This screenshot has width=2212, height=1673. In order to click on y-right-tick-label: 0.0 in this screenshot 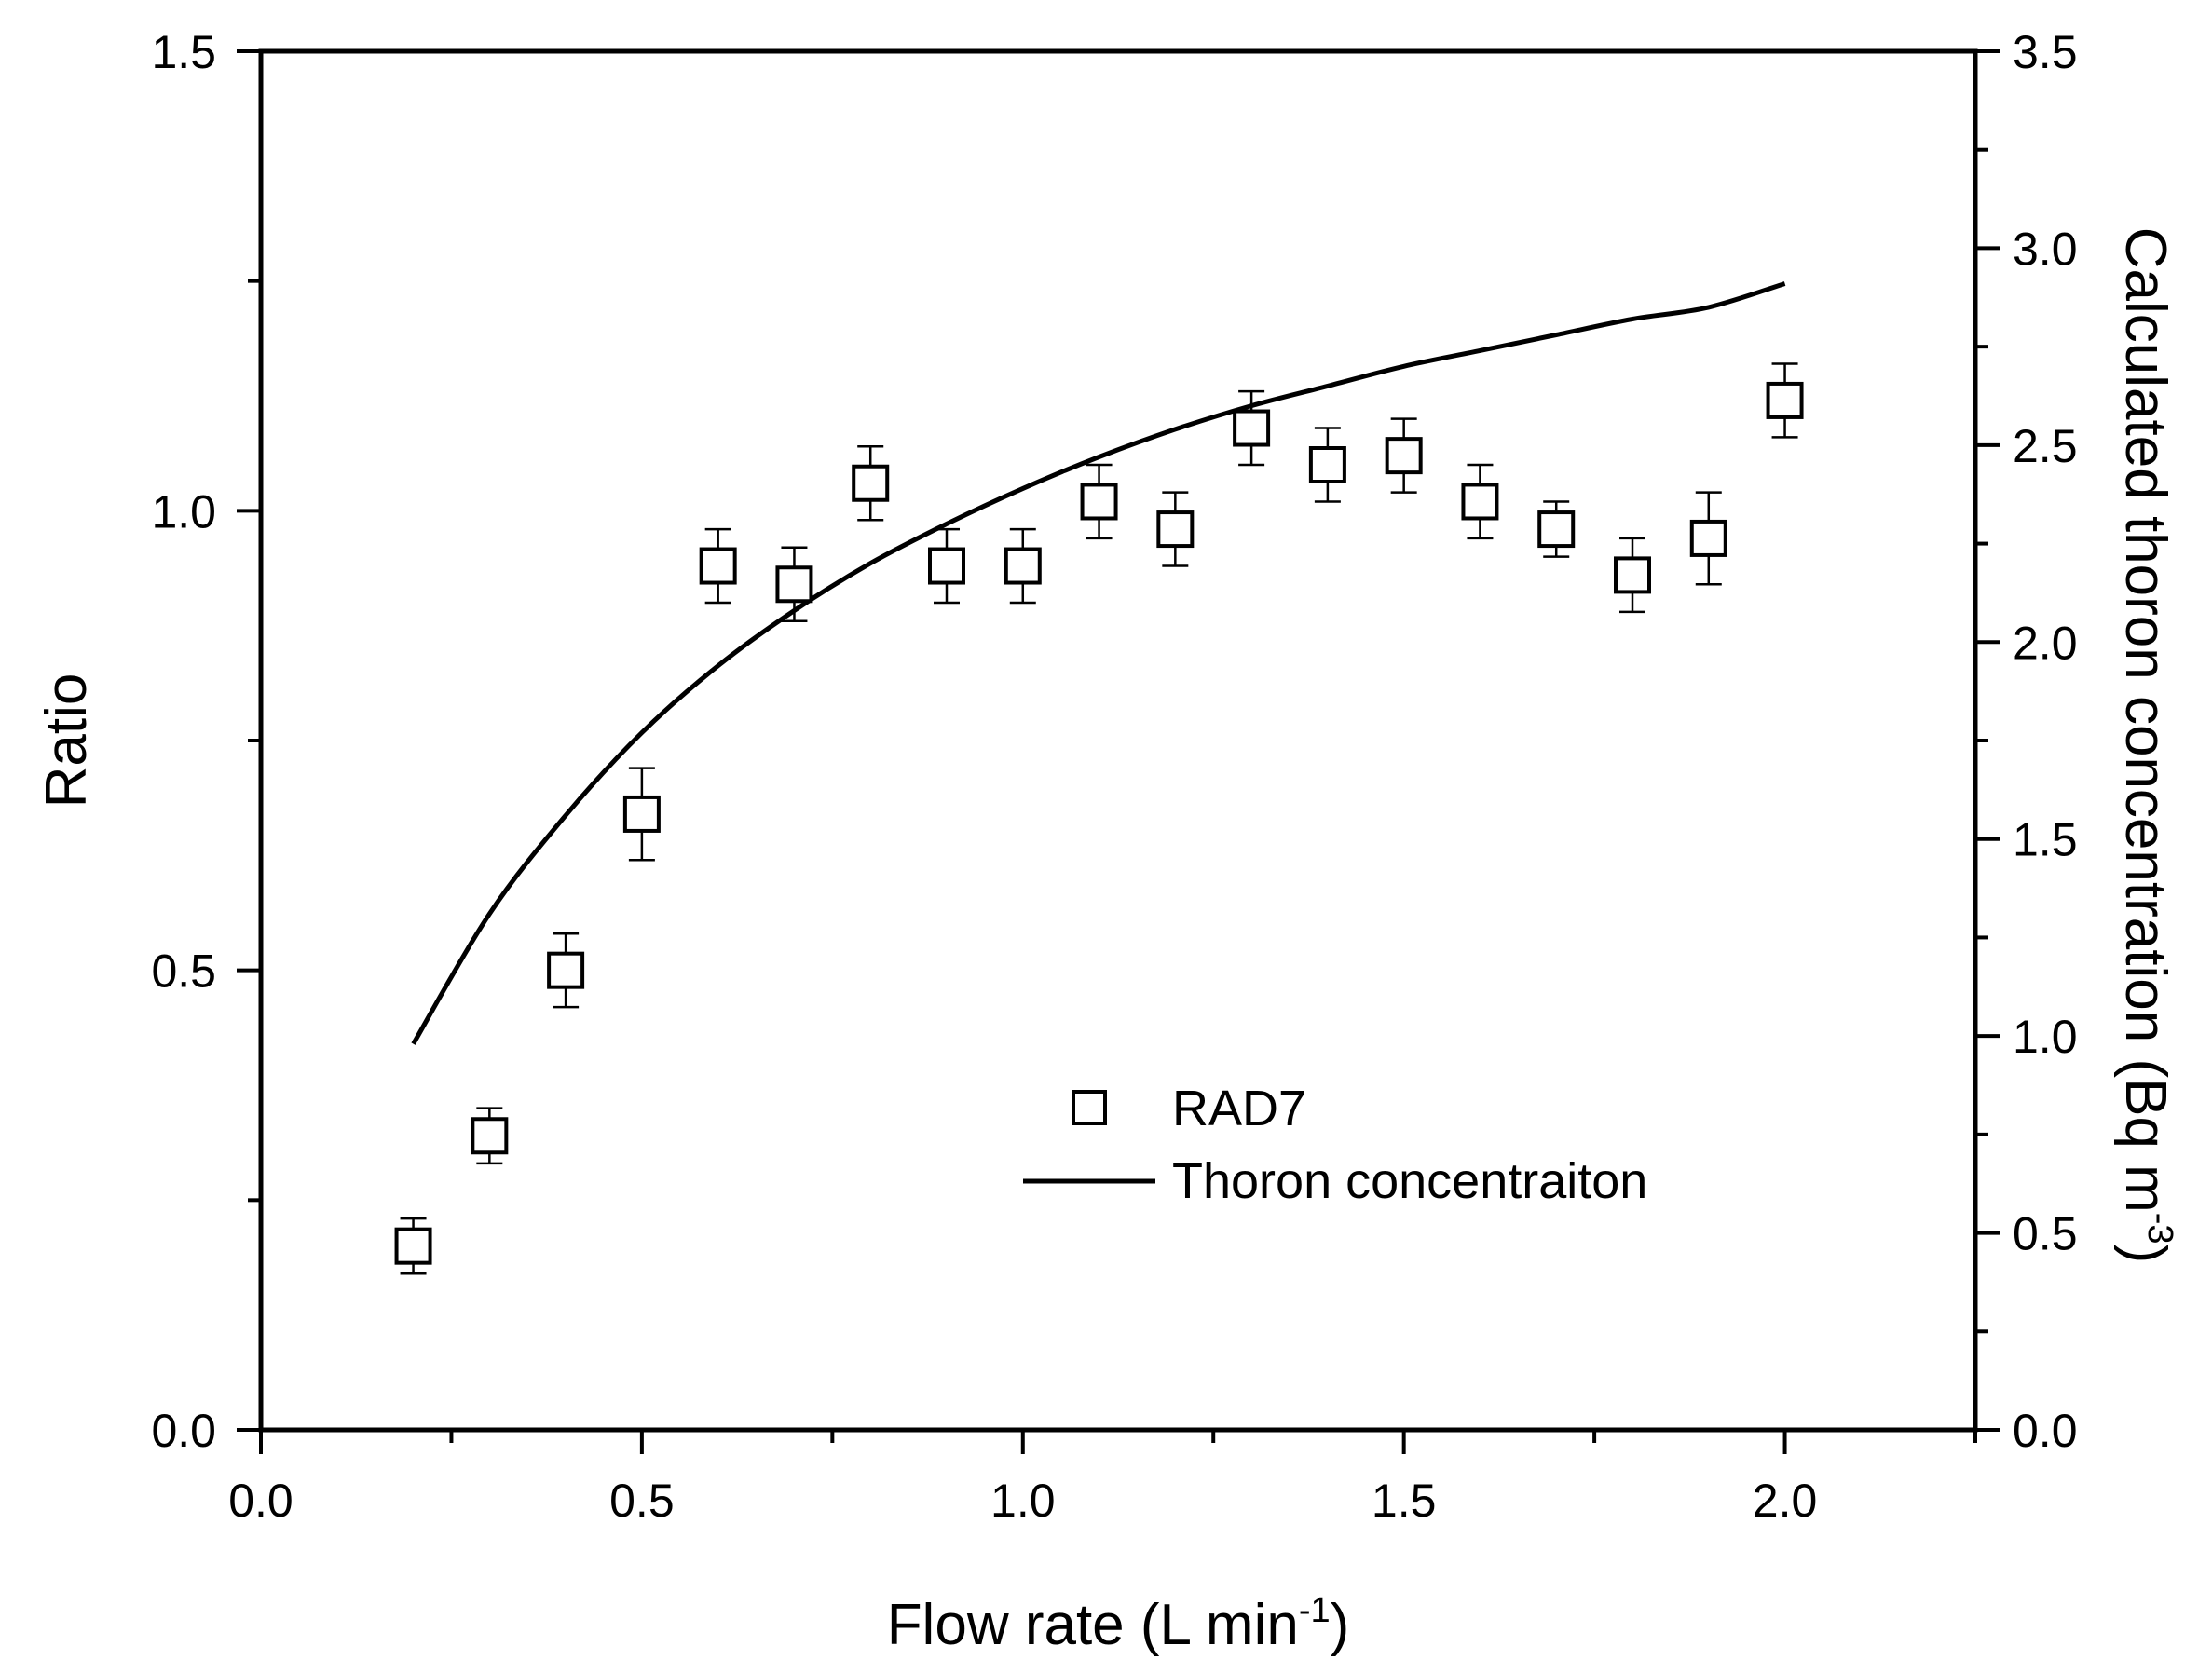, I will do `click(2045, 1431)`.